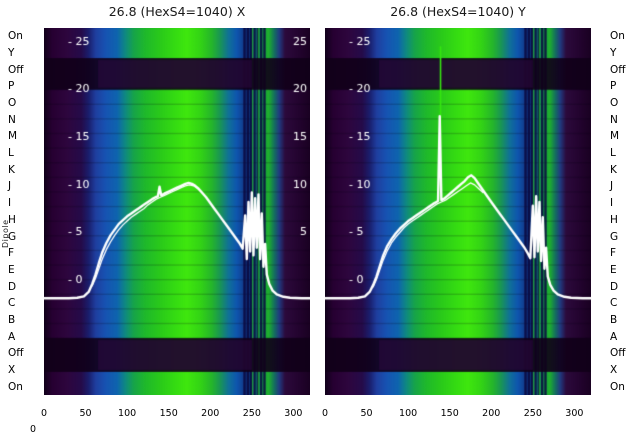  Describe the element at coordinates (33, 429) in the screenshot. I see `corner-tick: 0` at that location.